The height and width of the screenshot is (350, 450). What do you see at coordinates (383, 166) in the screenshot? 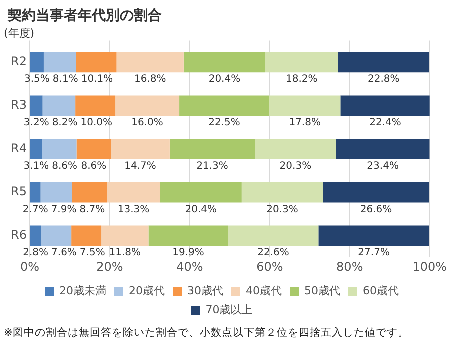
I see `data-label: 23.4%` at bounding box center [383, 166].